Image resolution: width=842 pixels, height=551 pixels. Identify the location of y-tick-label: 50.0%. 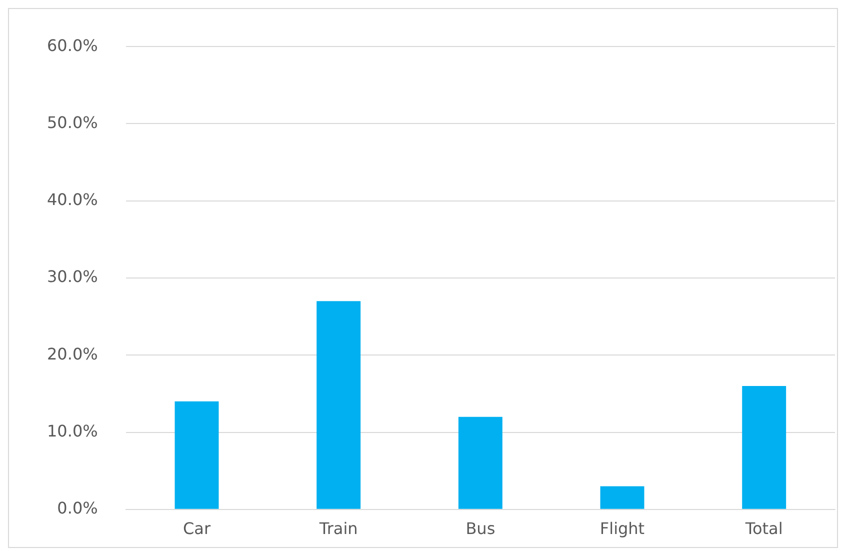
(72, 122).